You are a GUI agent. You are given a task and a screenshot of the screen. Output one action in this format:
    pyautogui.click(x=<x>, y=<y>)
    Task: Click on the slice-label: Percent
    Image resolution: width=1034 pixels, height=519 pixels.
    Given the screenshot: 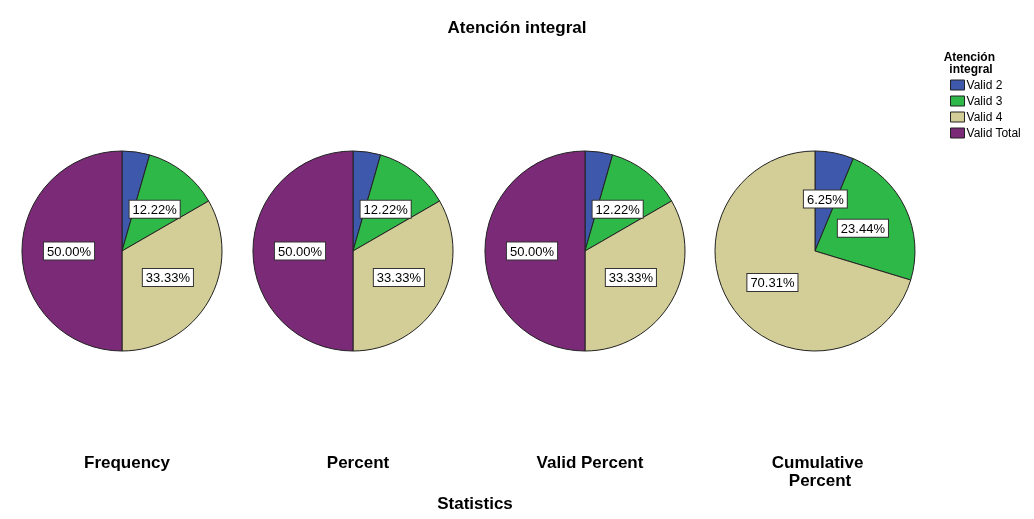 What is the action you would take?
    pyautogui.click(x=358, y=462)
    